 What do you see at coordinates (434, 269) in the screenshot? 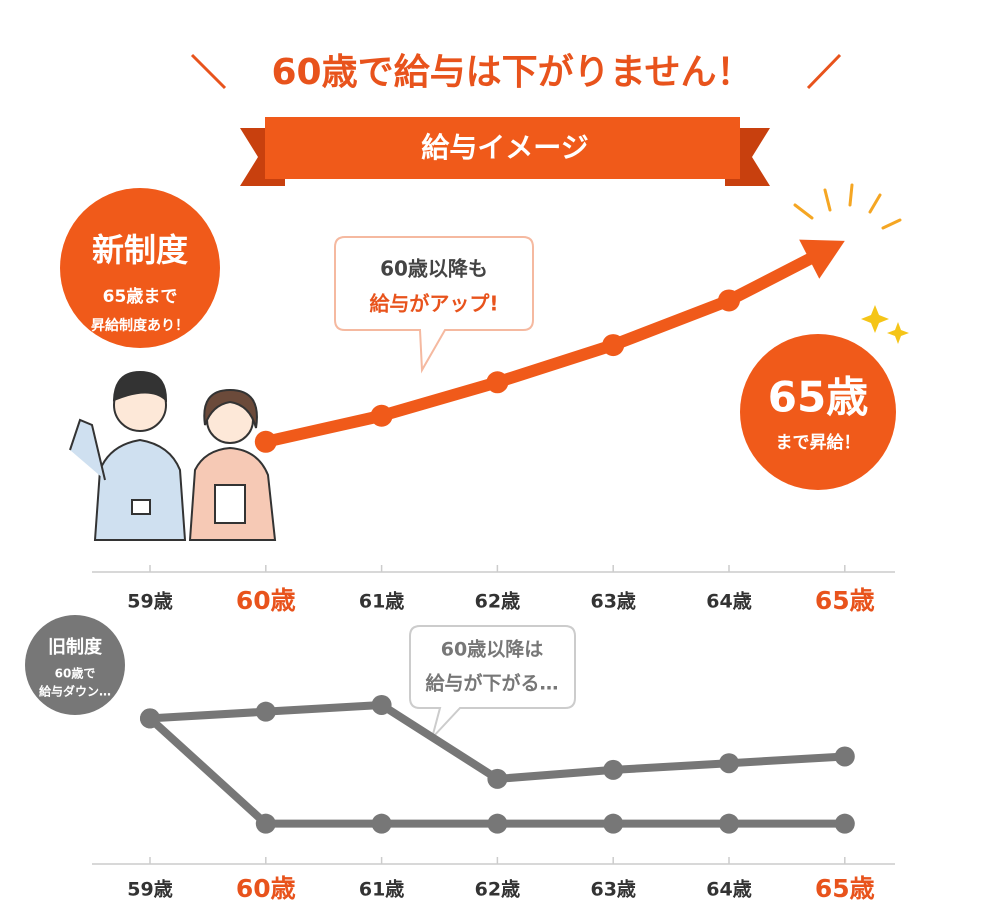
I see `callout-text: 60歳以降も` at bounding box center [434, 269].